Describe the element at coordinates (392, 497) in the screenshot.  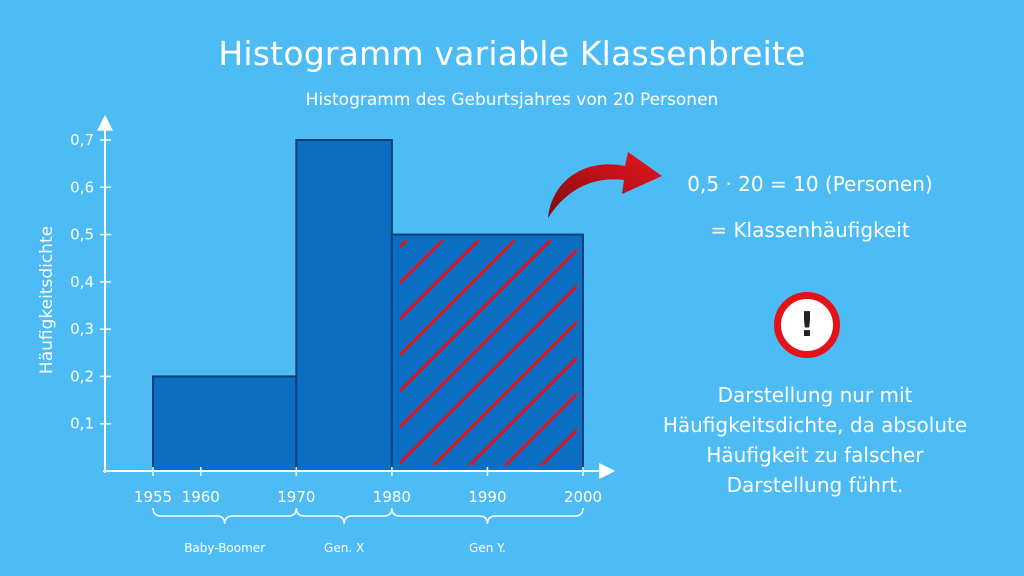
I see `x-tick-label: 1980` at that location.